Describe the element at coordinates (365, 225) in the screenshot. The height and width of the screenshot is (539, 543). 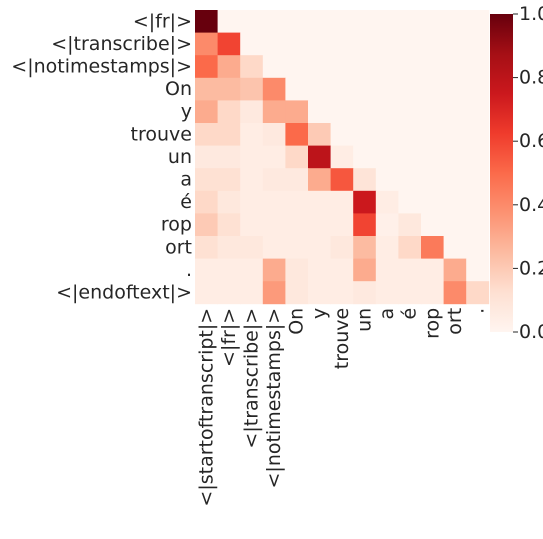
I see `heatmap-cell-r9-c7` at that location.